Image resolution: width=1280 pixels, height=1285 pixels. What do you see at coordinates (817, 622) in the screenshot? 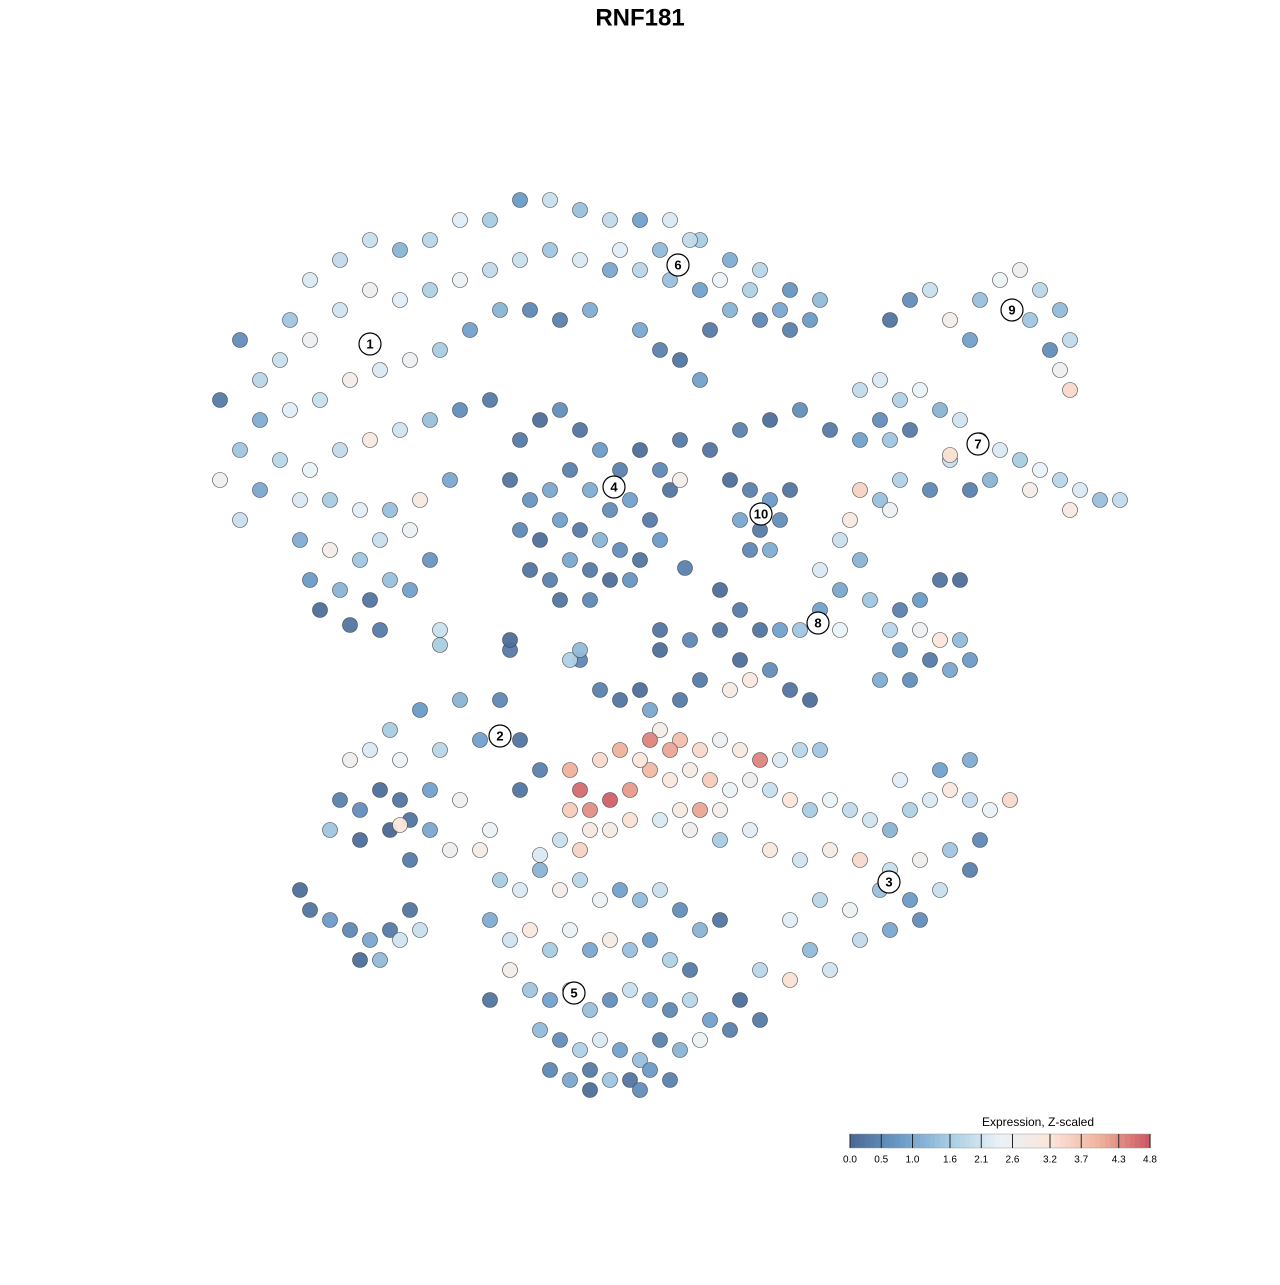
I see `cluster-label: 8` at bounding box center [817, 622].